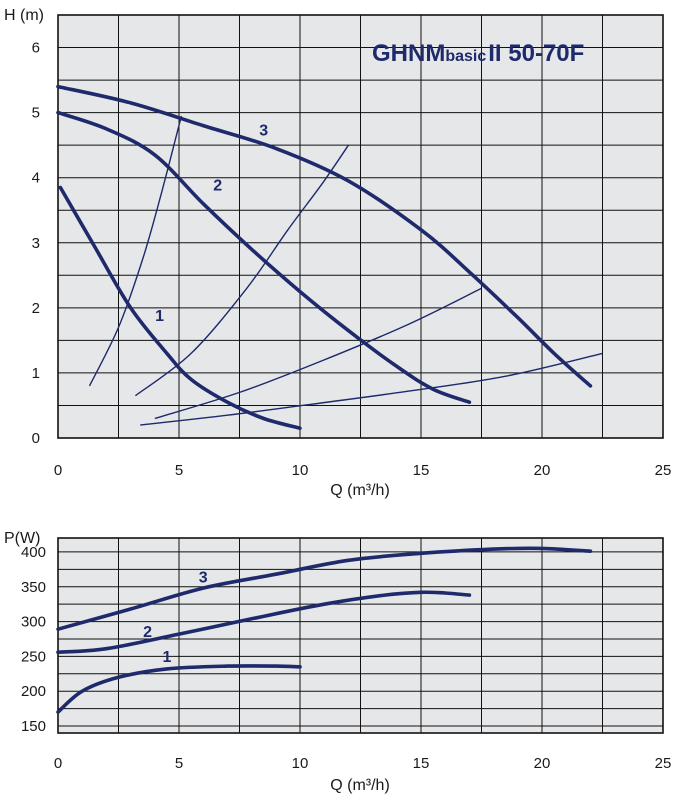 This screenshot has width=682, height=800. Describe the element at coordinates (33, 691) in the screenshot. I see `y-tick-label: 200` at that location.